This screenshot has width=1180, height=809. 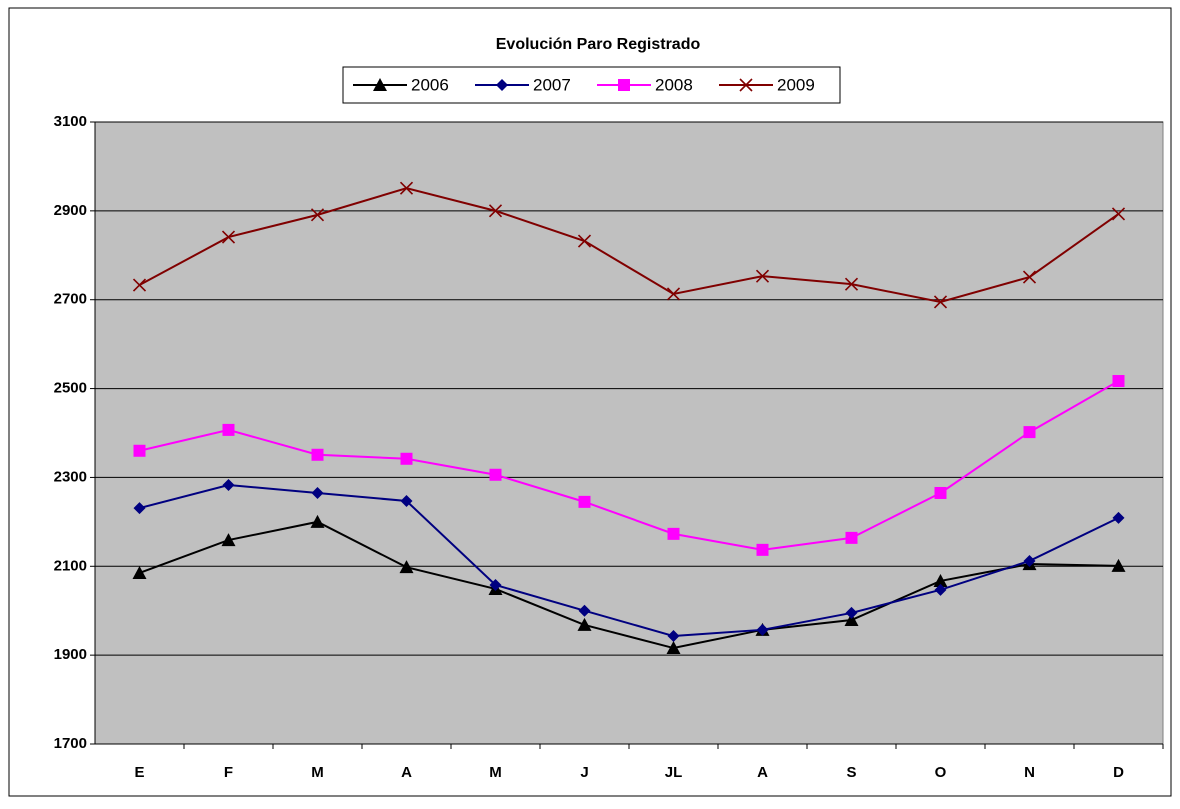 I want to click on legend-label: 2006, so click(x=430, y=84).